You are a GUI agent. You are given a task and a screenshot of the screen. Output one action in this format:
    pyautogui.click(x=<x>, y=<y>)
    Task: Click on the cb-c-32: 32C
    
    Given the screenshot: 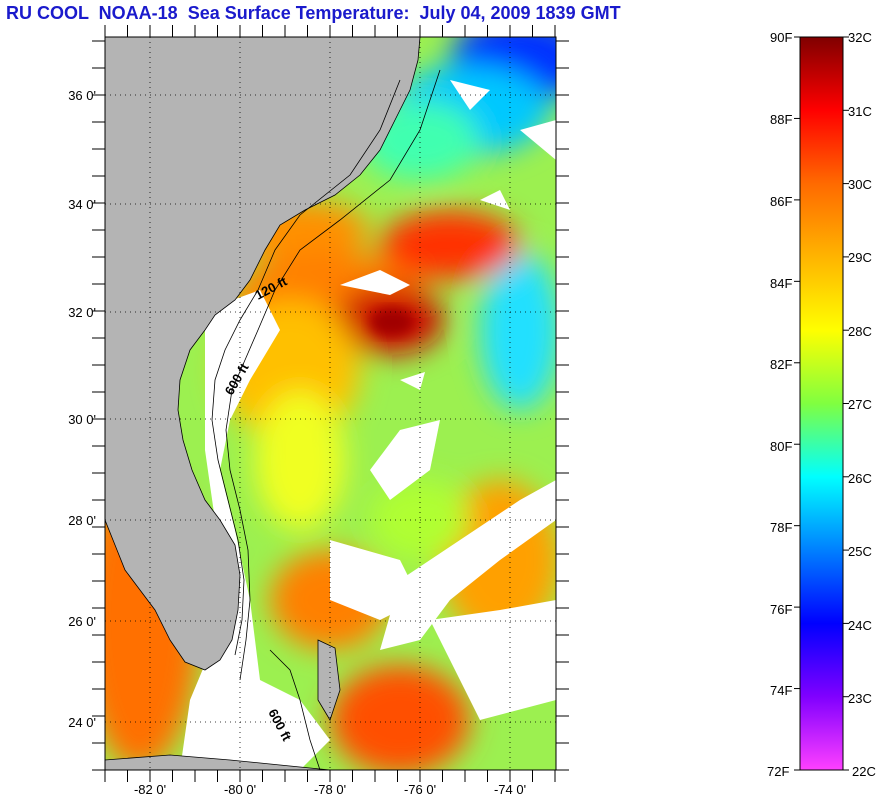 What is the action you would take?
    pyautogui.click(x=860, y=37)
    